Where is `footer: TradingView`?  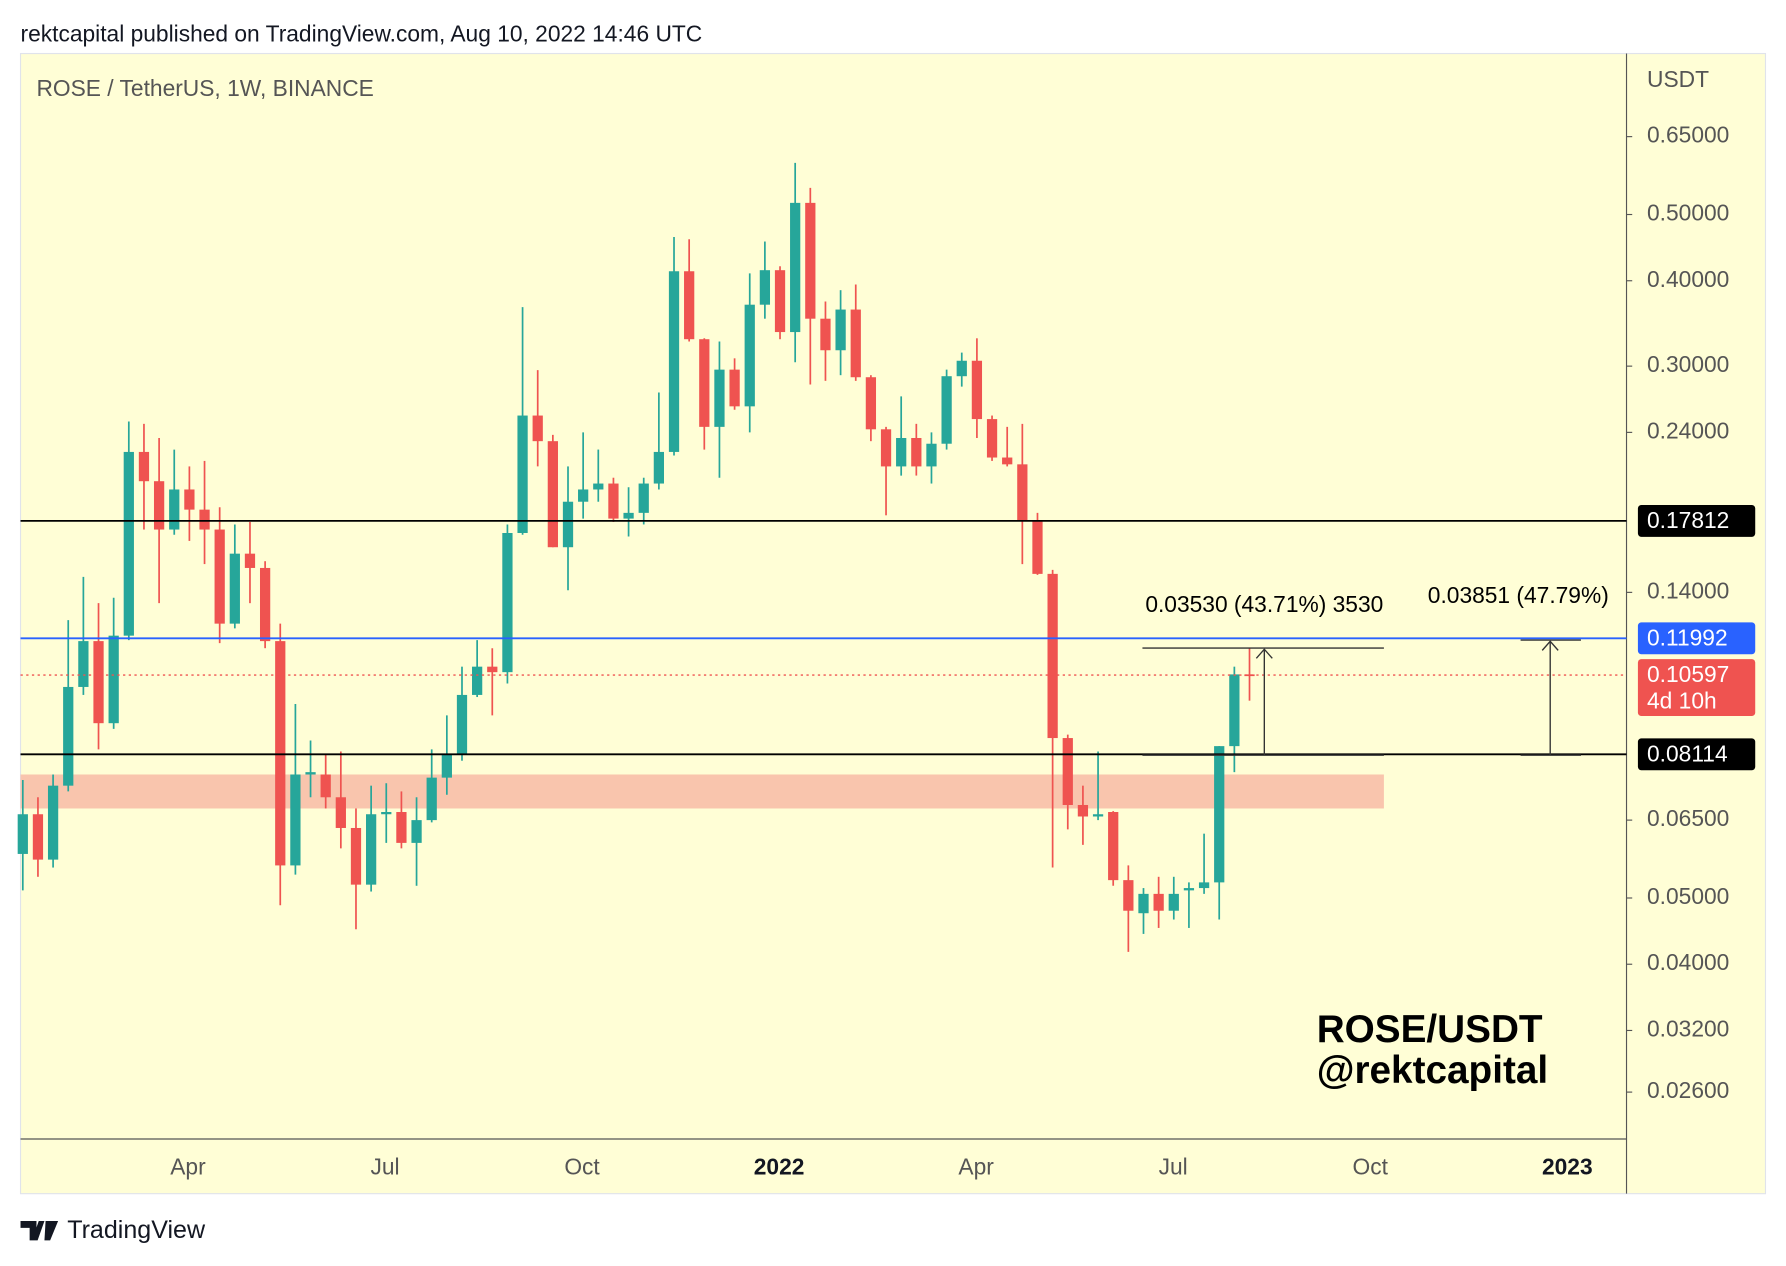 footer: TradingView is located at coordinates (136, 1230).